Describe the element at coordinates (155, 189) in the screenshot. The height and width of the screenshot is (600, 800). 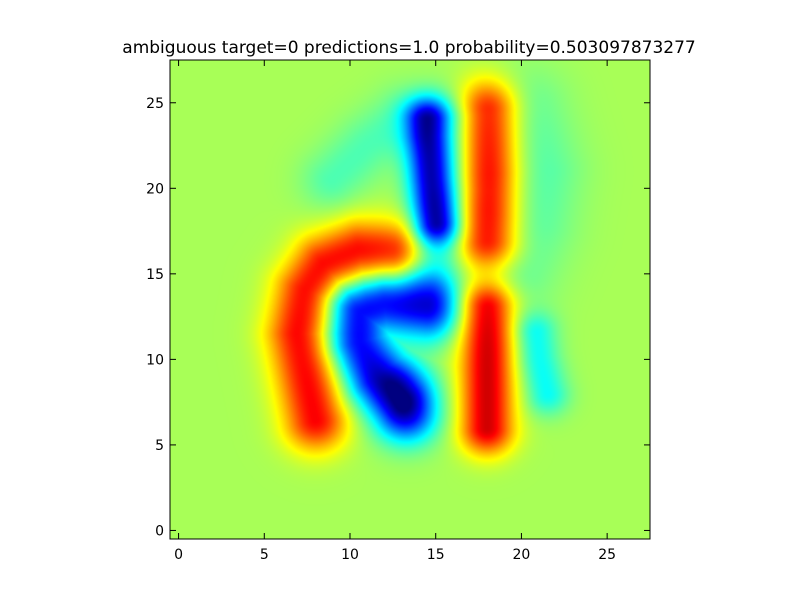
I see `y-tick-label: 20` at that location.